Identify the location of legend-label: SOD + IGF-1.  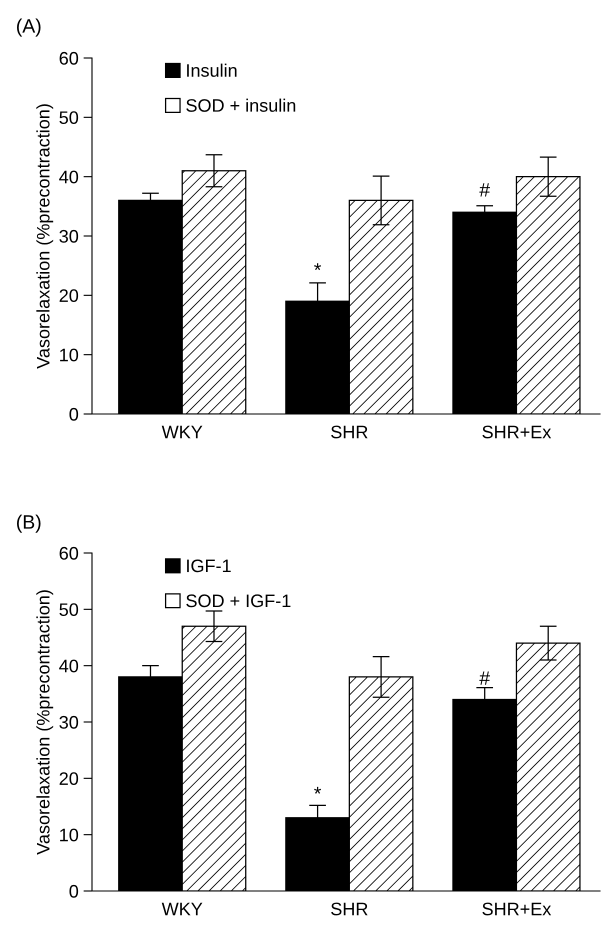
(238, 601).